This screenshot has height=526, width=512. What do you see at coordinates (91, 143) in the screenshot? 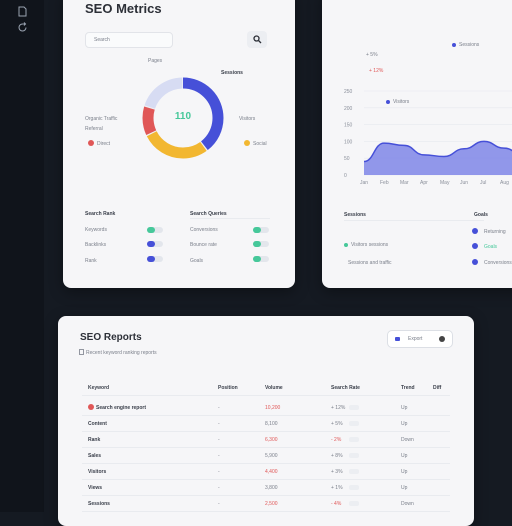
I see `legend-dot-red` at bounding box center [91, 143].